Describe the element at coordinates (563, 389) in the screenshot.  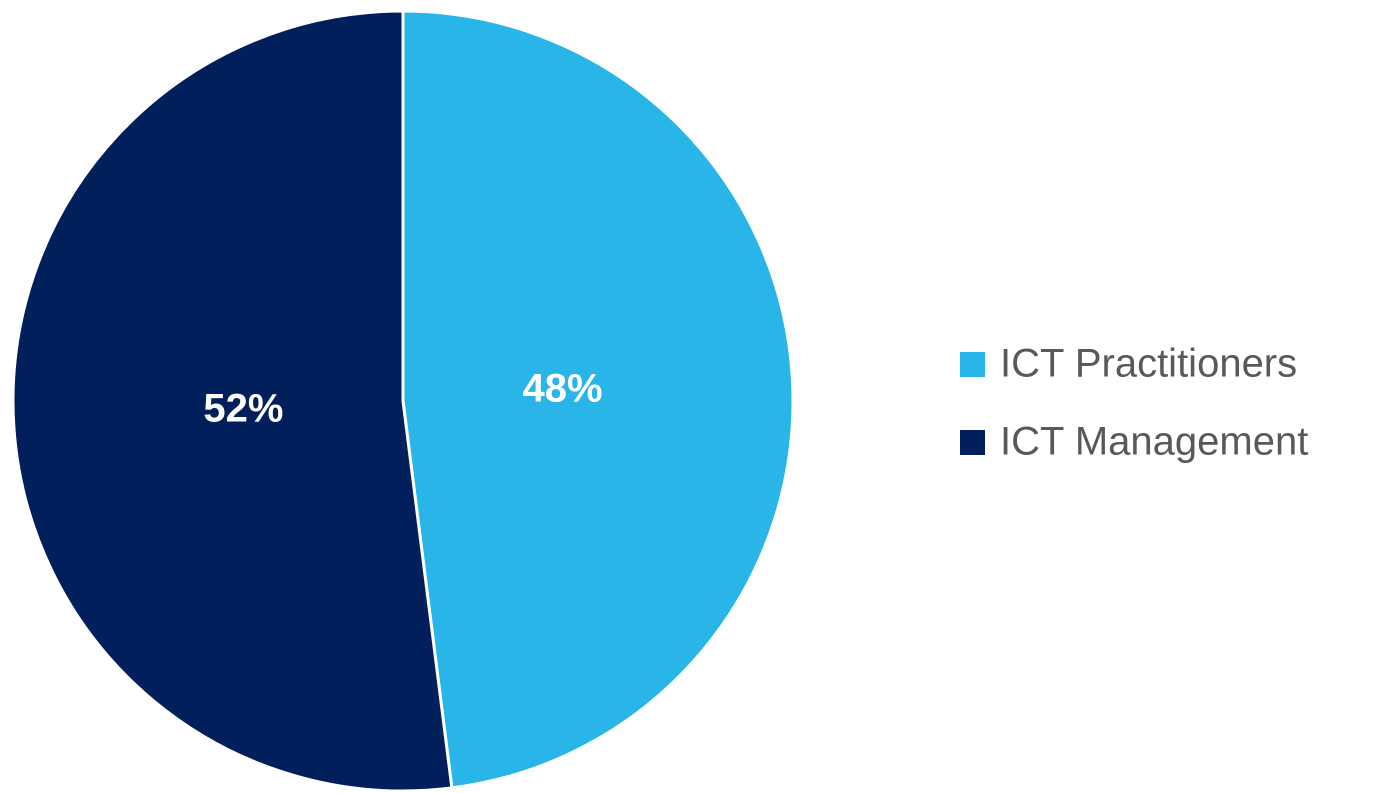
I see `data-label: 48%` at that location.